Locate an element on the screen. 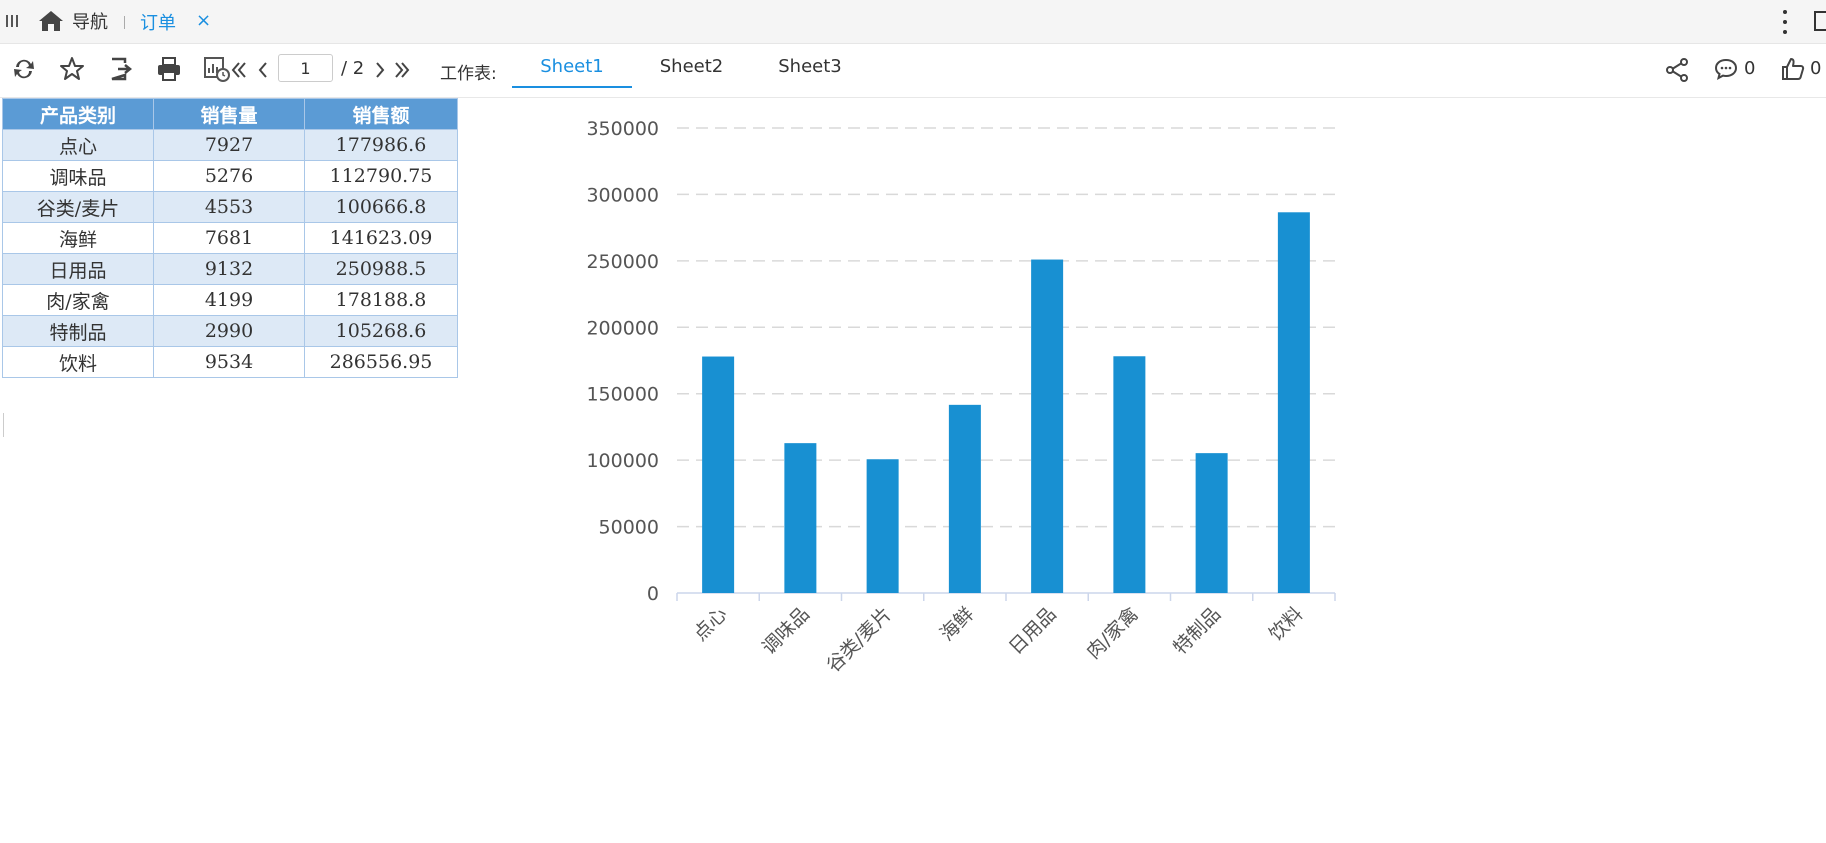 The width and height of the screenshot is (1826, 843). y-tick-label: 350000 is located at coordinates (622, 129).